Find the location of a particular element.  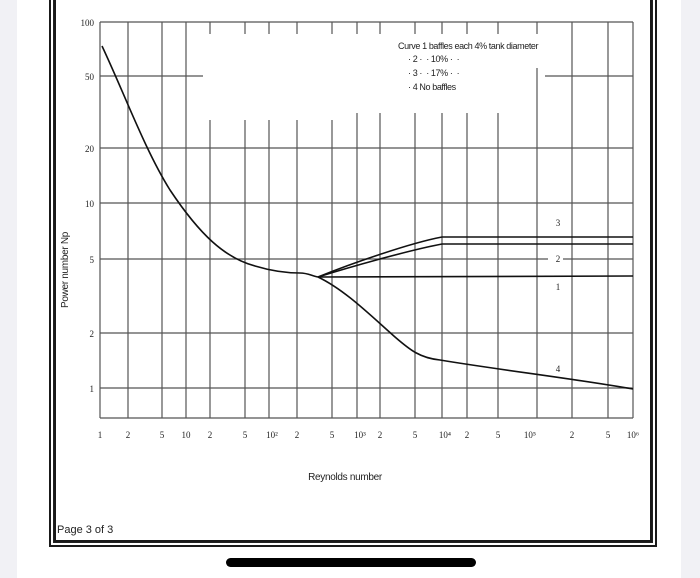

legend-entry-2: · 2 · · 10% · · is located at coordinates (433, 59).